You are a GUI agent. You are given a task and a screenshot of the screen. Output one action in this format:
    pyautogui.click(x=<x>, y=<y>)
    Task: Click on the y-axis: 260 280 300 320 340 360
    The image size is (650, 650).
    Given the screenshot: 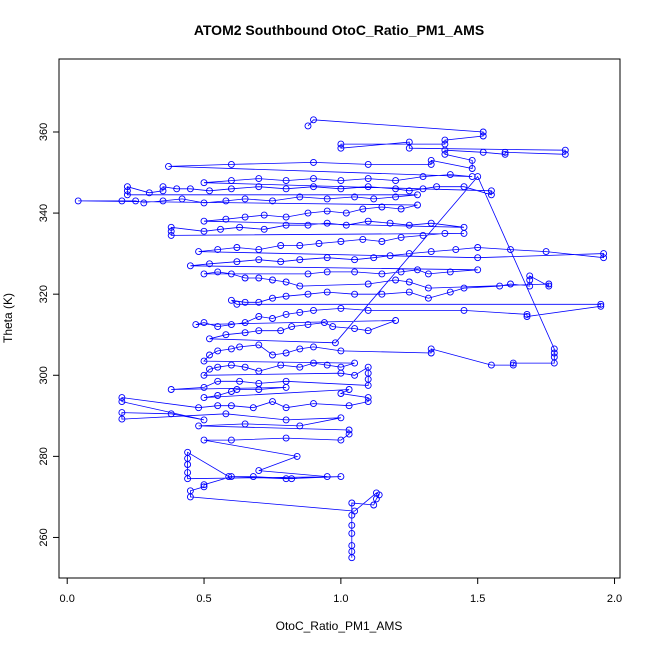 What is the action you would take?
    pyautogui.click(x=49, y=335)
    